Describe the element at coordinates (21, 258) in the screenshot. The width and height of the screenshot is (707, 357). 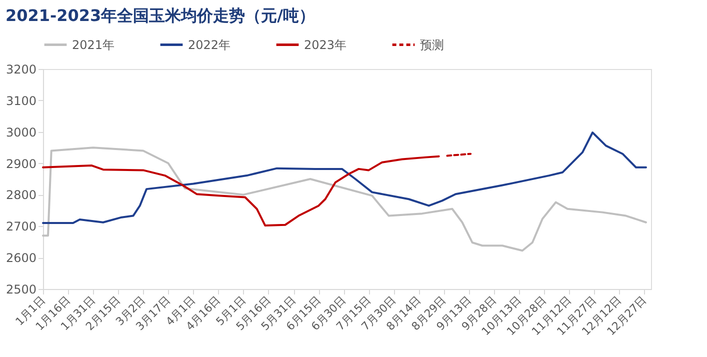
I see `y-tick-label: 2600` at that location.